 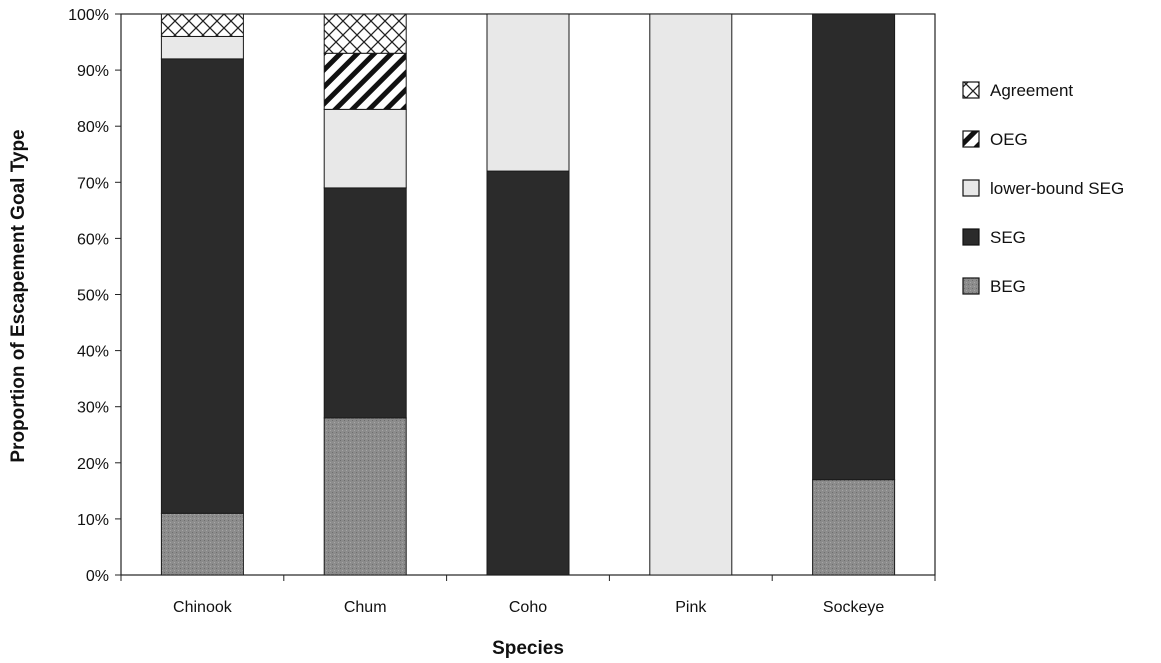 What do you see at coordinates (528, 373) in the screenshot?
I see `bar-coho-seg` at bounding box center [528, 373].